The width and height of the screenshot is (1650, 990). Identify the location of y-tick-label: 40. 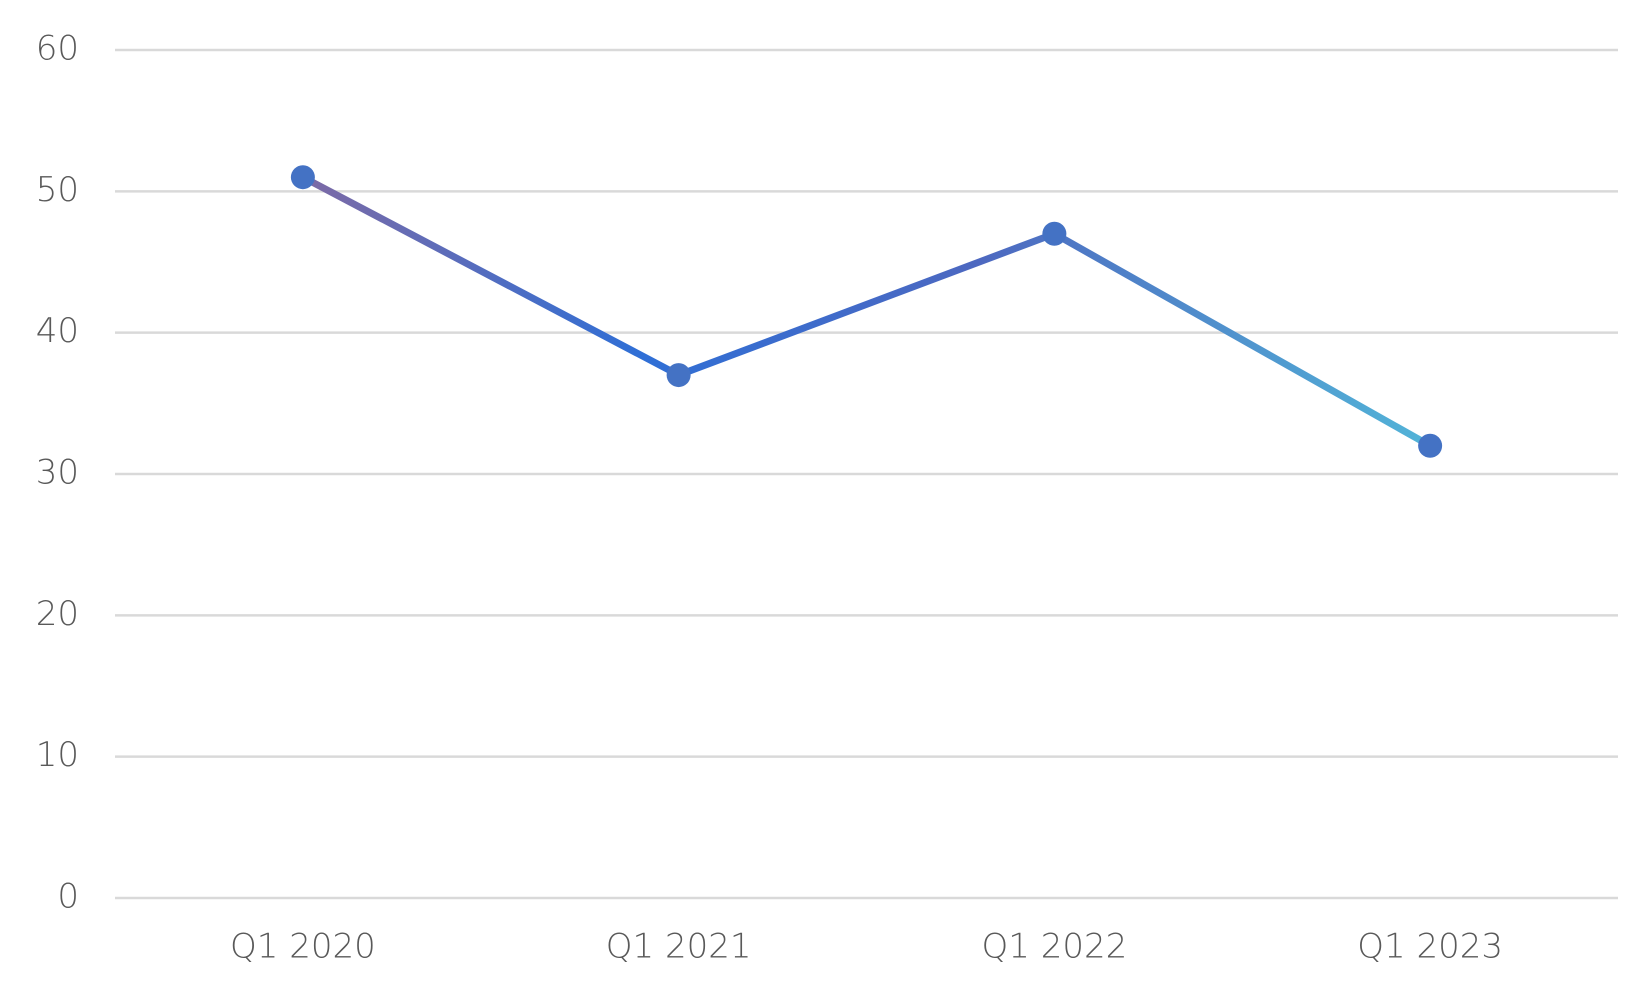
(57, 331).